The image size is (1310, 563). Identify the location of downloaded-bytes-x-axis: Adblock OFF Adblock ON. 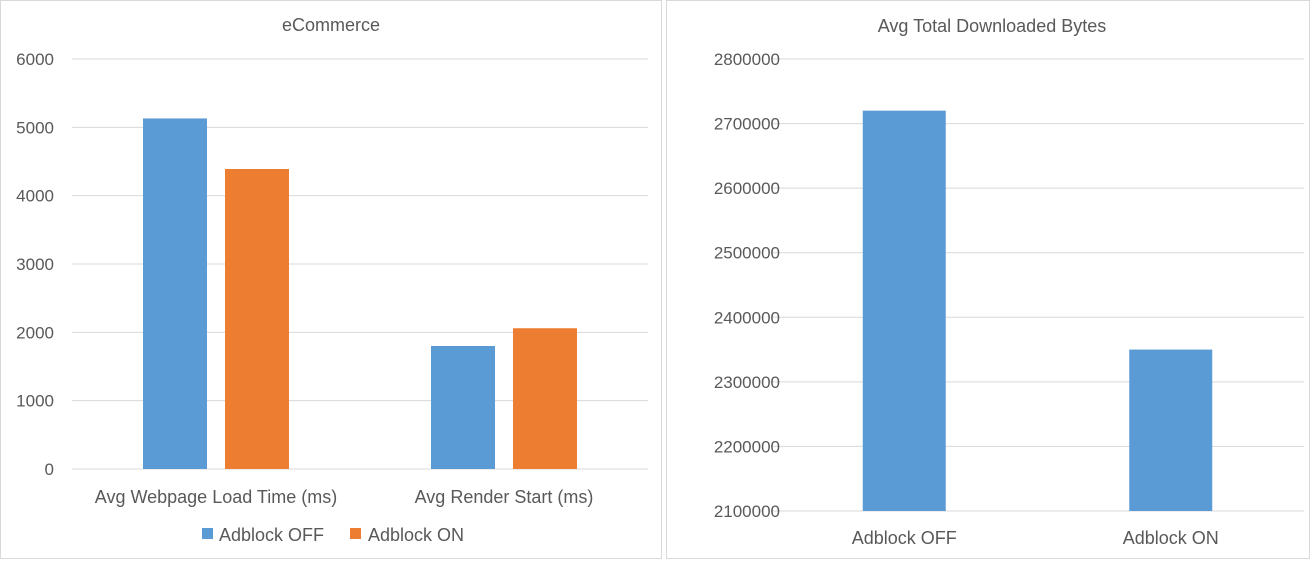
(1035, 538).